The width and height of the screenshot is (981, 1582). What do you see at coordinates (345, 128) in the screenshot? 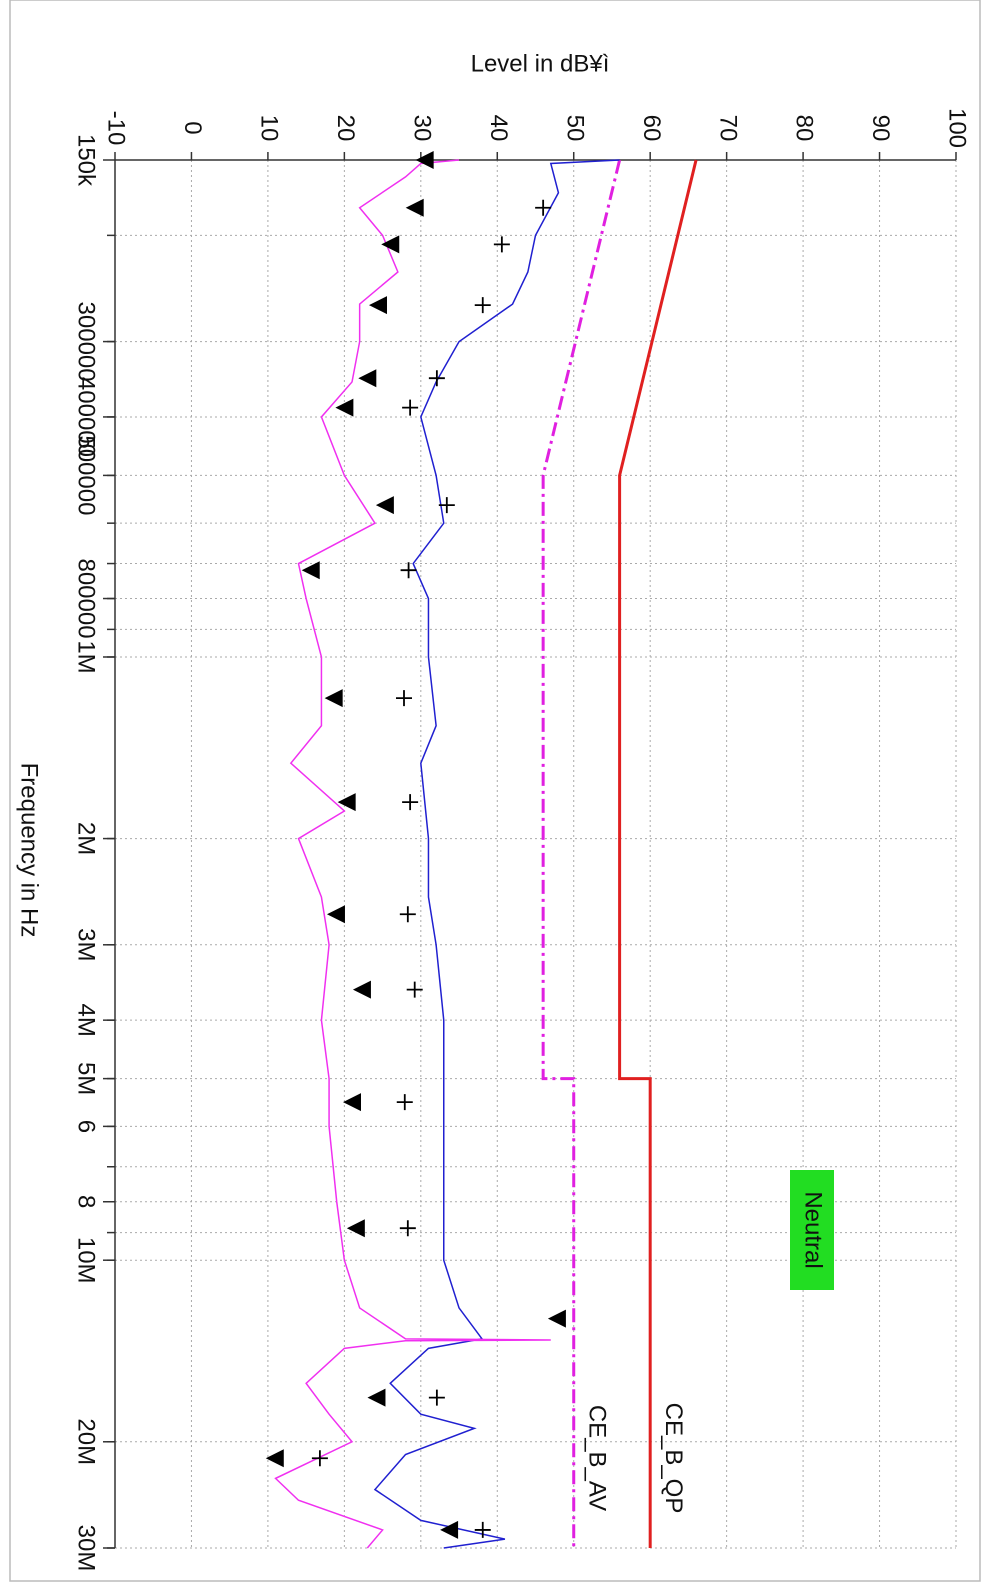
I see `y-tick-label: 20` at bounding box center [345, 128].